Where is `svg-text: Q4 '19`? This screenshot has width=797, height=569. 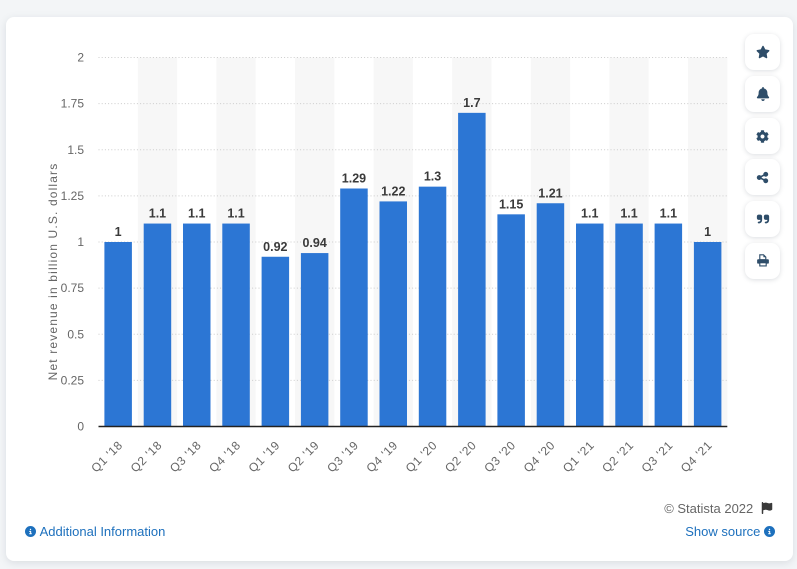 svg-text: Q4 '19 is located at coordinates (381, 456).